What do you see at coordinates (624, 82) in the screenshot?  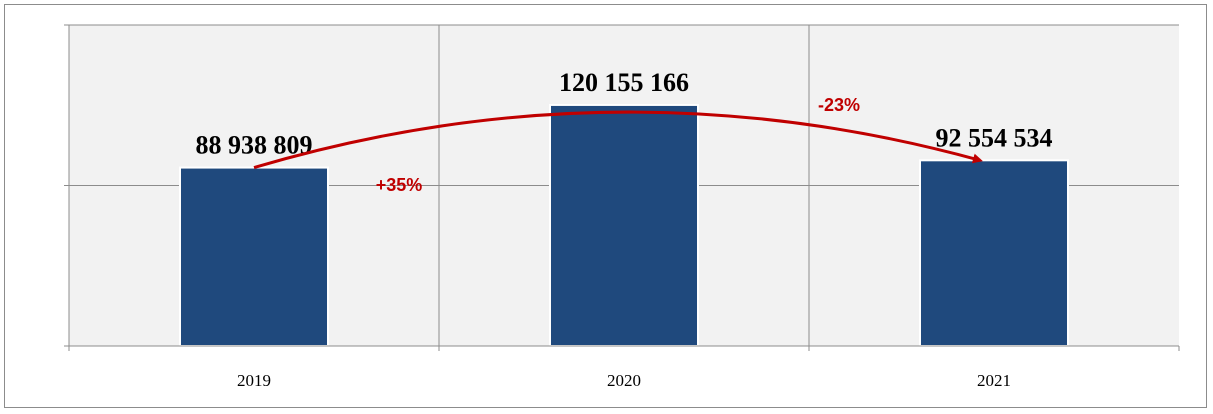 I see `data-label: 120 155 166` at bounding box center [624, 82].